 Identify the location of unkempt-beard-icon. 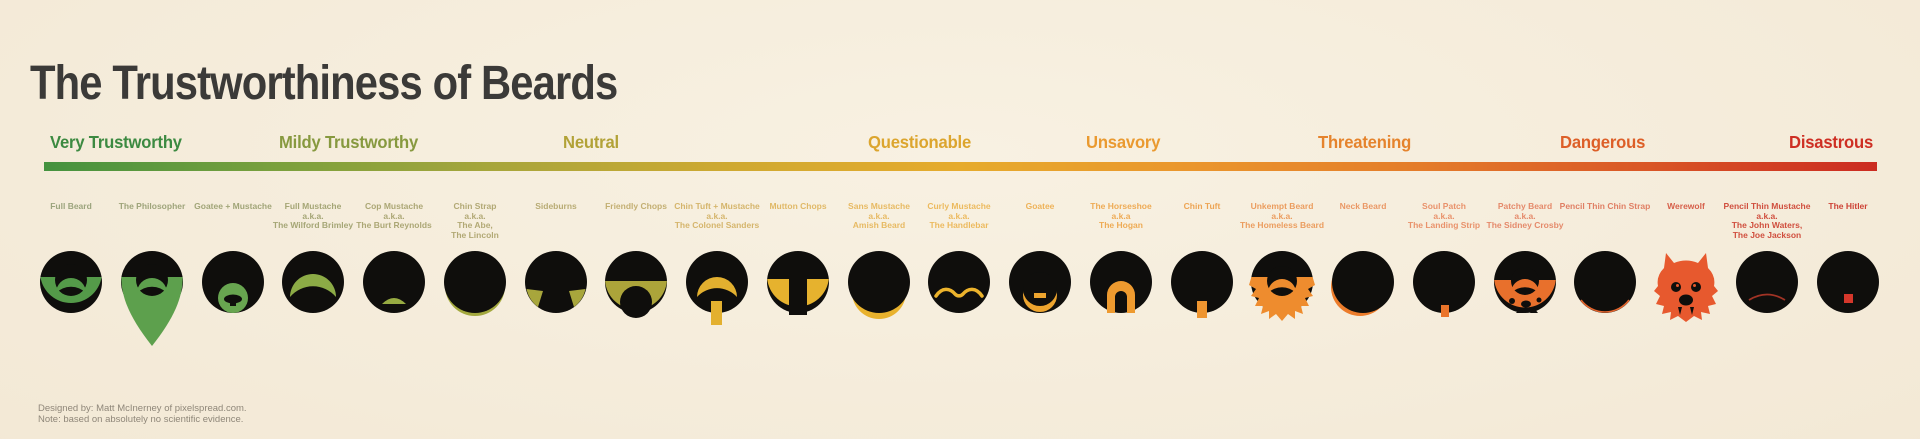
(1282, 301).